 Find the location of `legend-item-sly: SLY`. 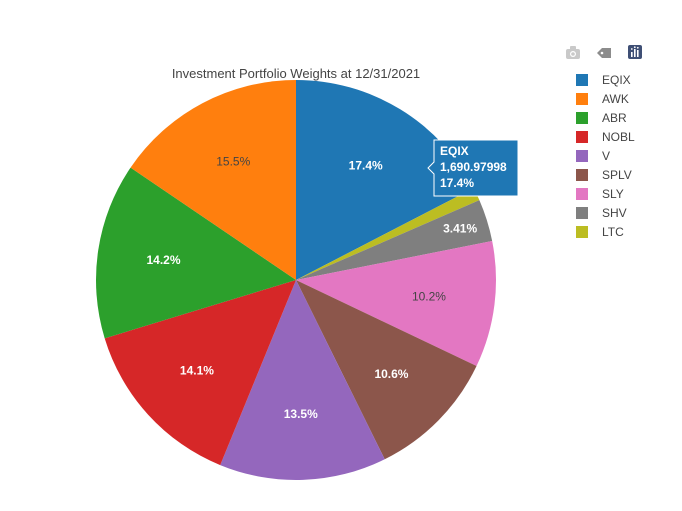

legend-item-sly: SLY is located at coordinates (600, 194).